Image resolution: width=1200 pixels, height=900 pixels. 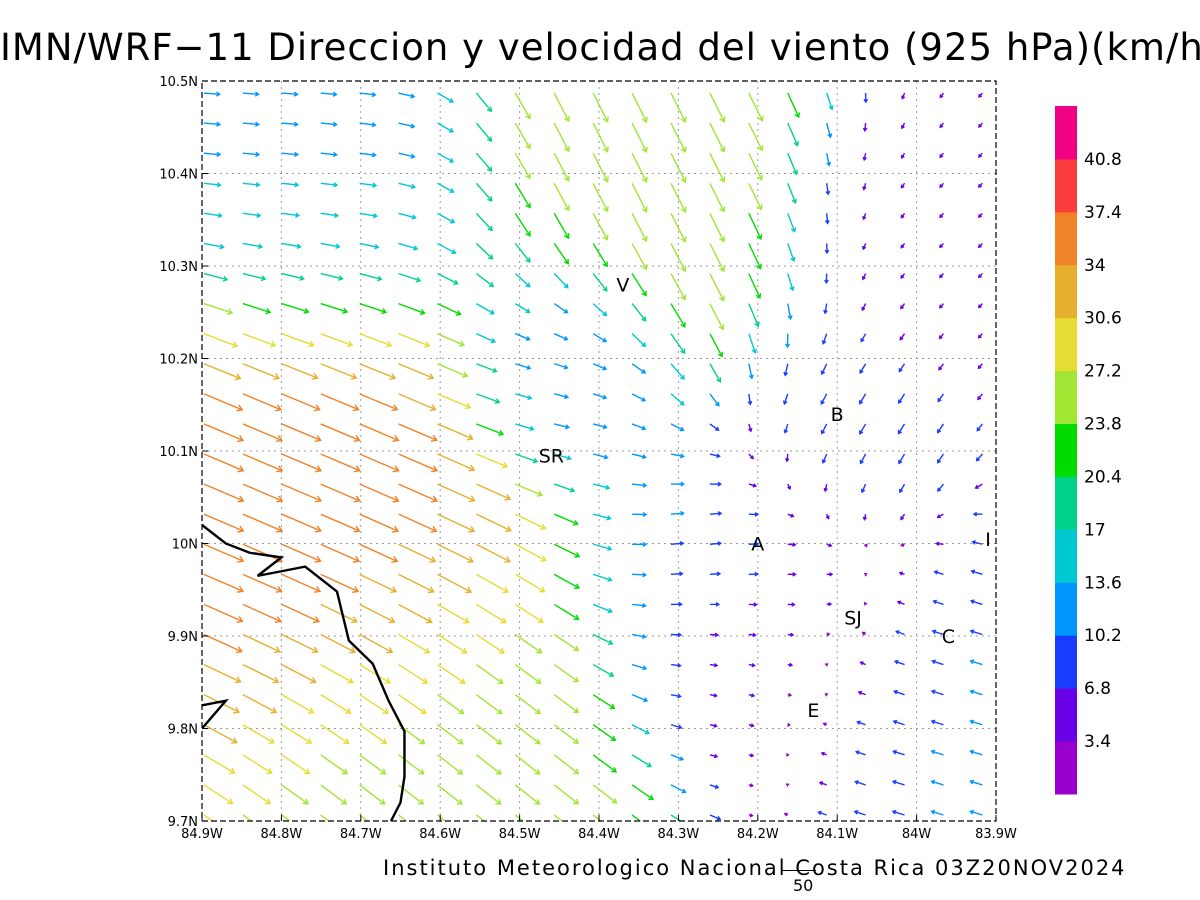 I want to click on y-tick-label: 10.3N, so click(x=178, y=267).